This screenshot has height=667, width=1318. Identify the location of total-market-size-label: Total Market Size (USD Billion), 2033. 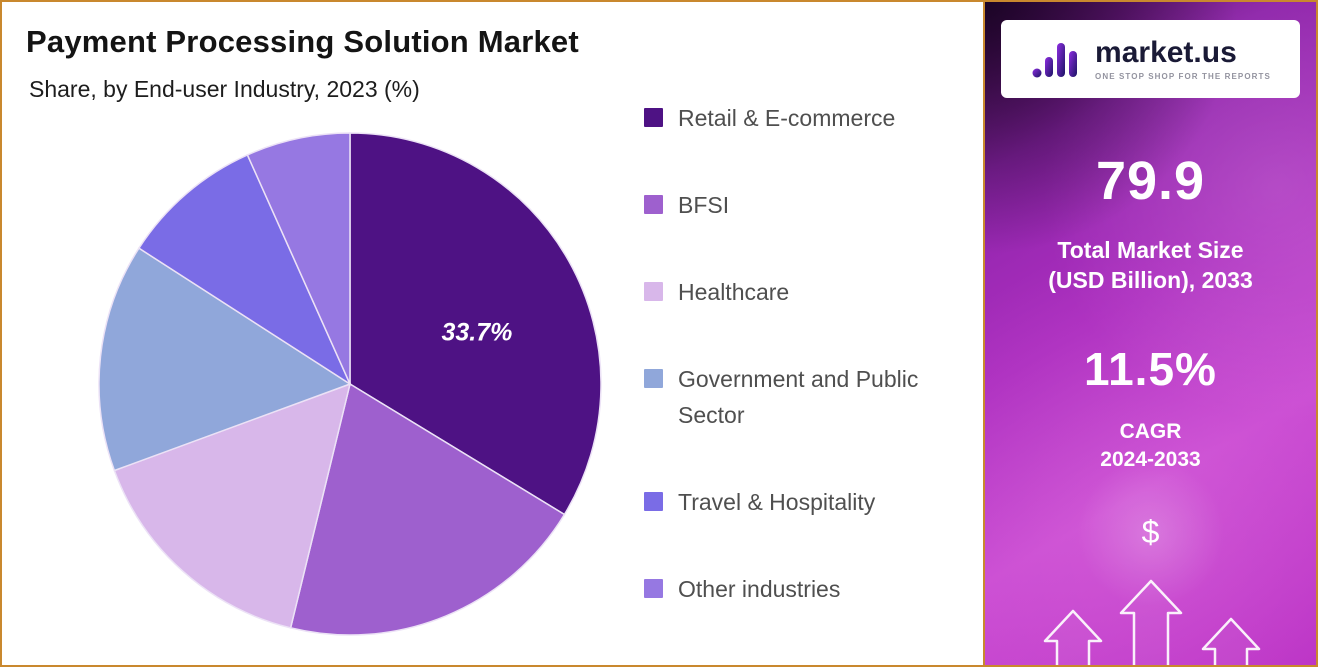
(1150, 266).